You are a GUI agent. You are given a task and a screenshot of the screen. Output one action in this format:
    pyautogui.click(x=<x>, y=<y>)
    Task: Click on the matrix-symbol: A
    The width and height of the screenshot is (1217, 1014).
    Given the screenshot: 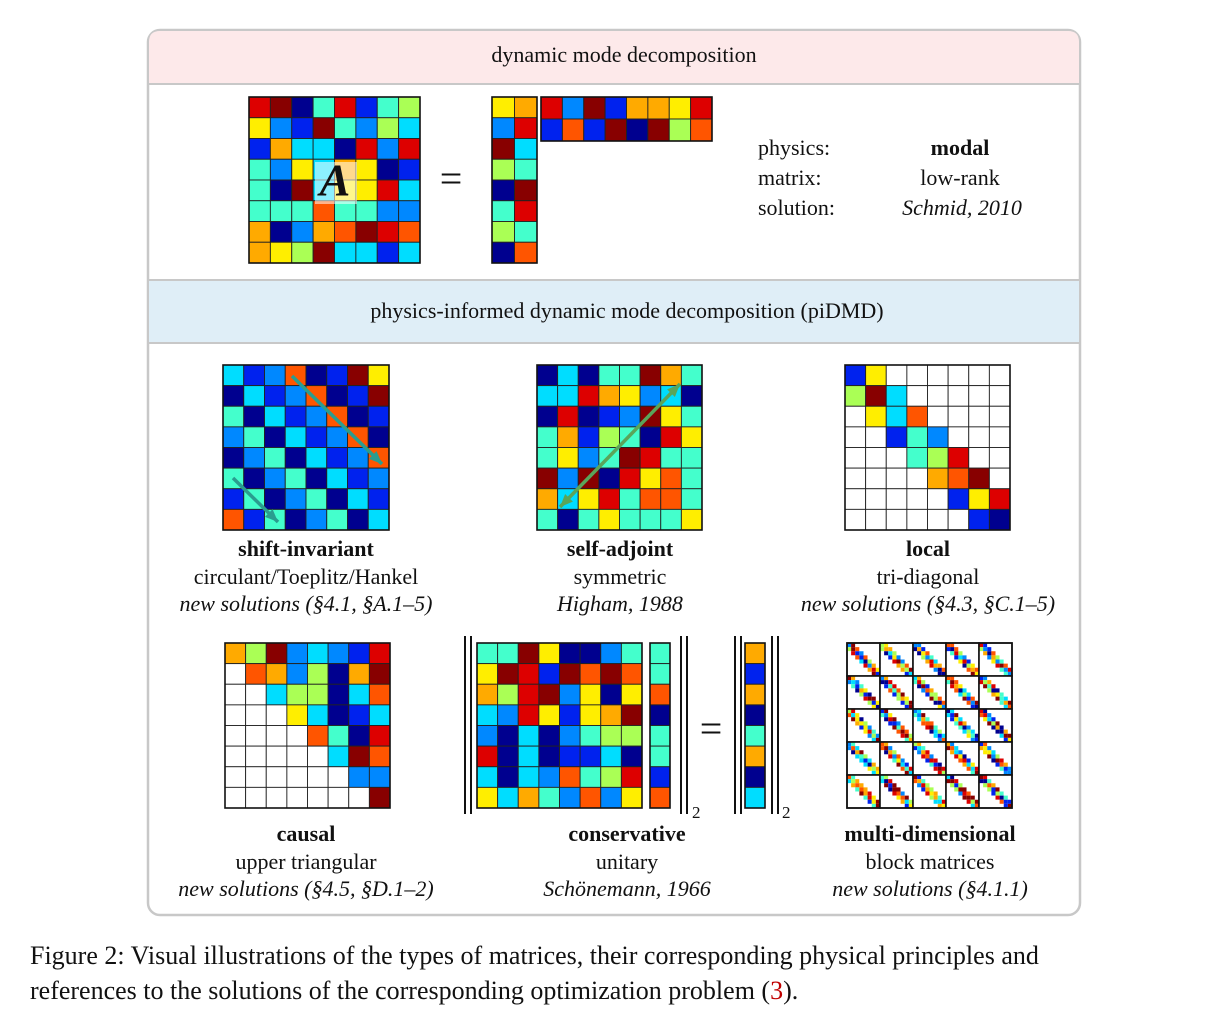 What is the action you would take?
    pyautogui.click(x=334, y=180)
    